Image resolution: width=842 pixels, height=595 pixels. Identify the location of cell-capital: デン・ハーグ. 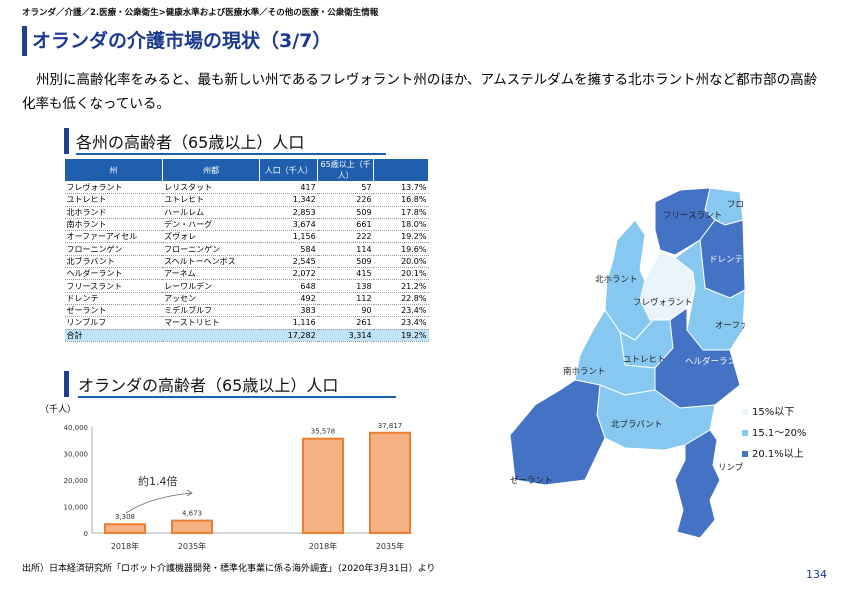
(211, 225).